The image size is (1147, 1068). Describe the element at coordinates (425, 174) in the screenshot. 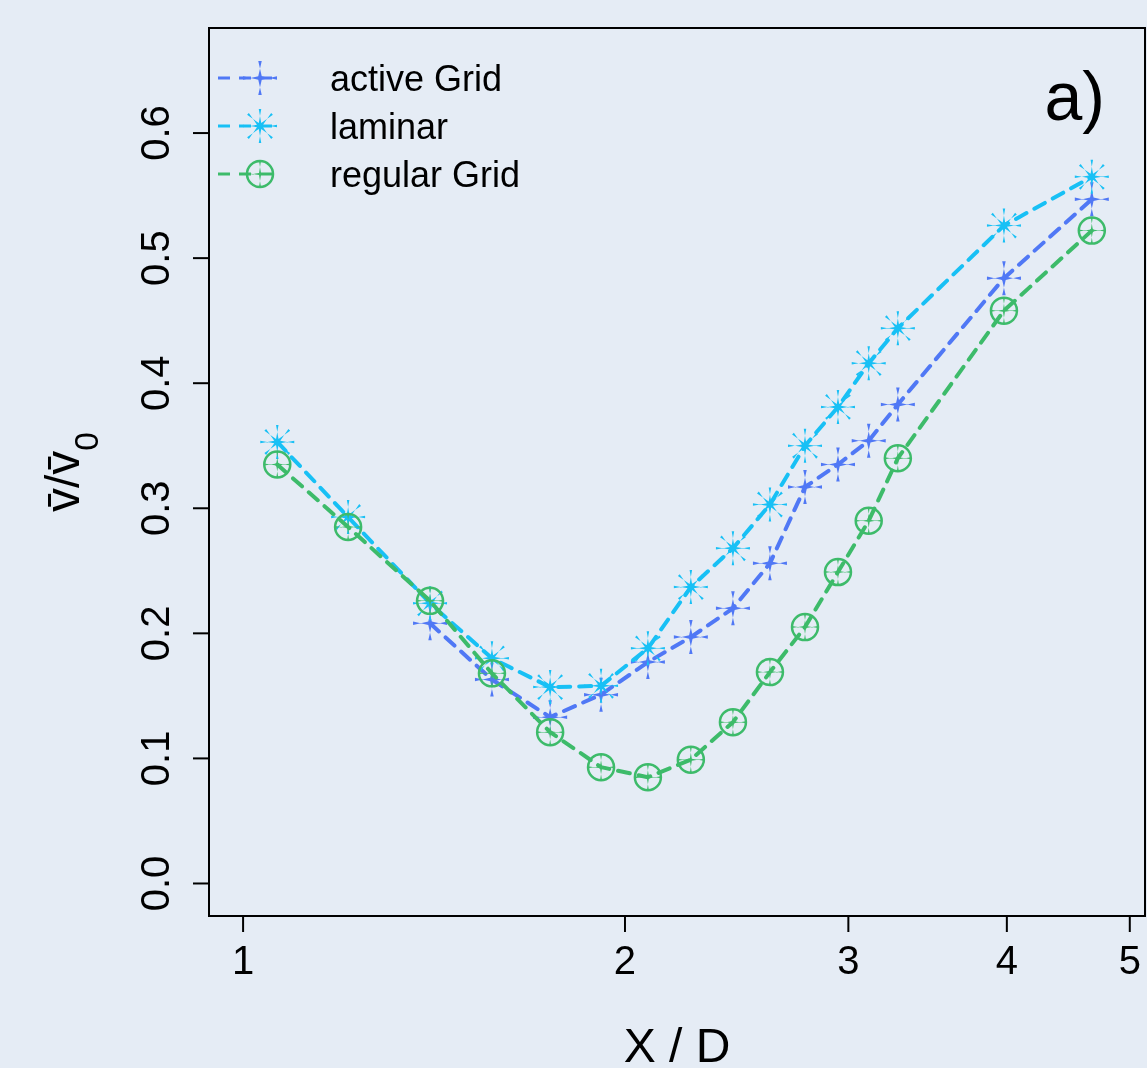

I see `legend-label: regular Grid` at that location.